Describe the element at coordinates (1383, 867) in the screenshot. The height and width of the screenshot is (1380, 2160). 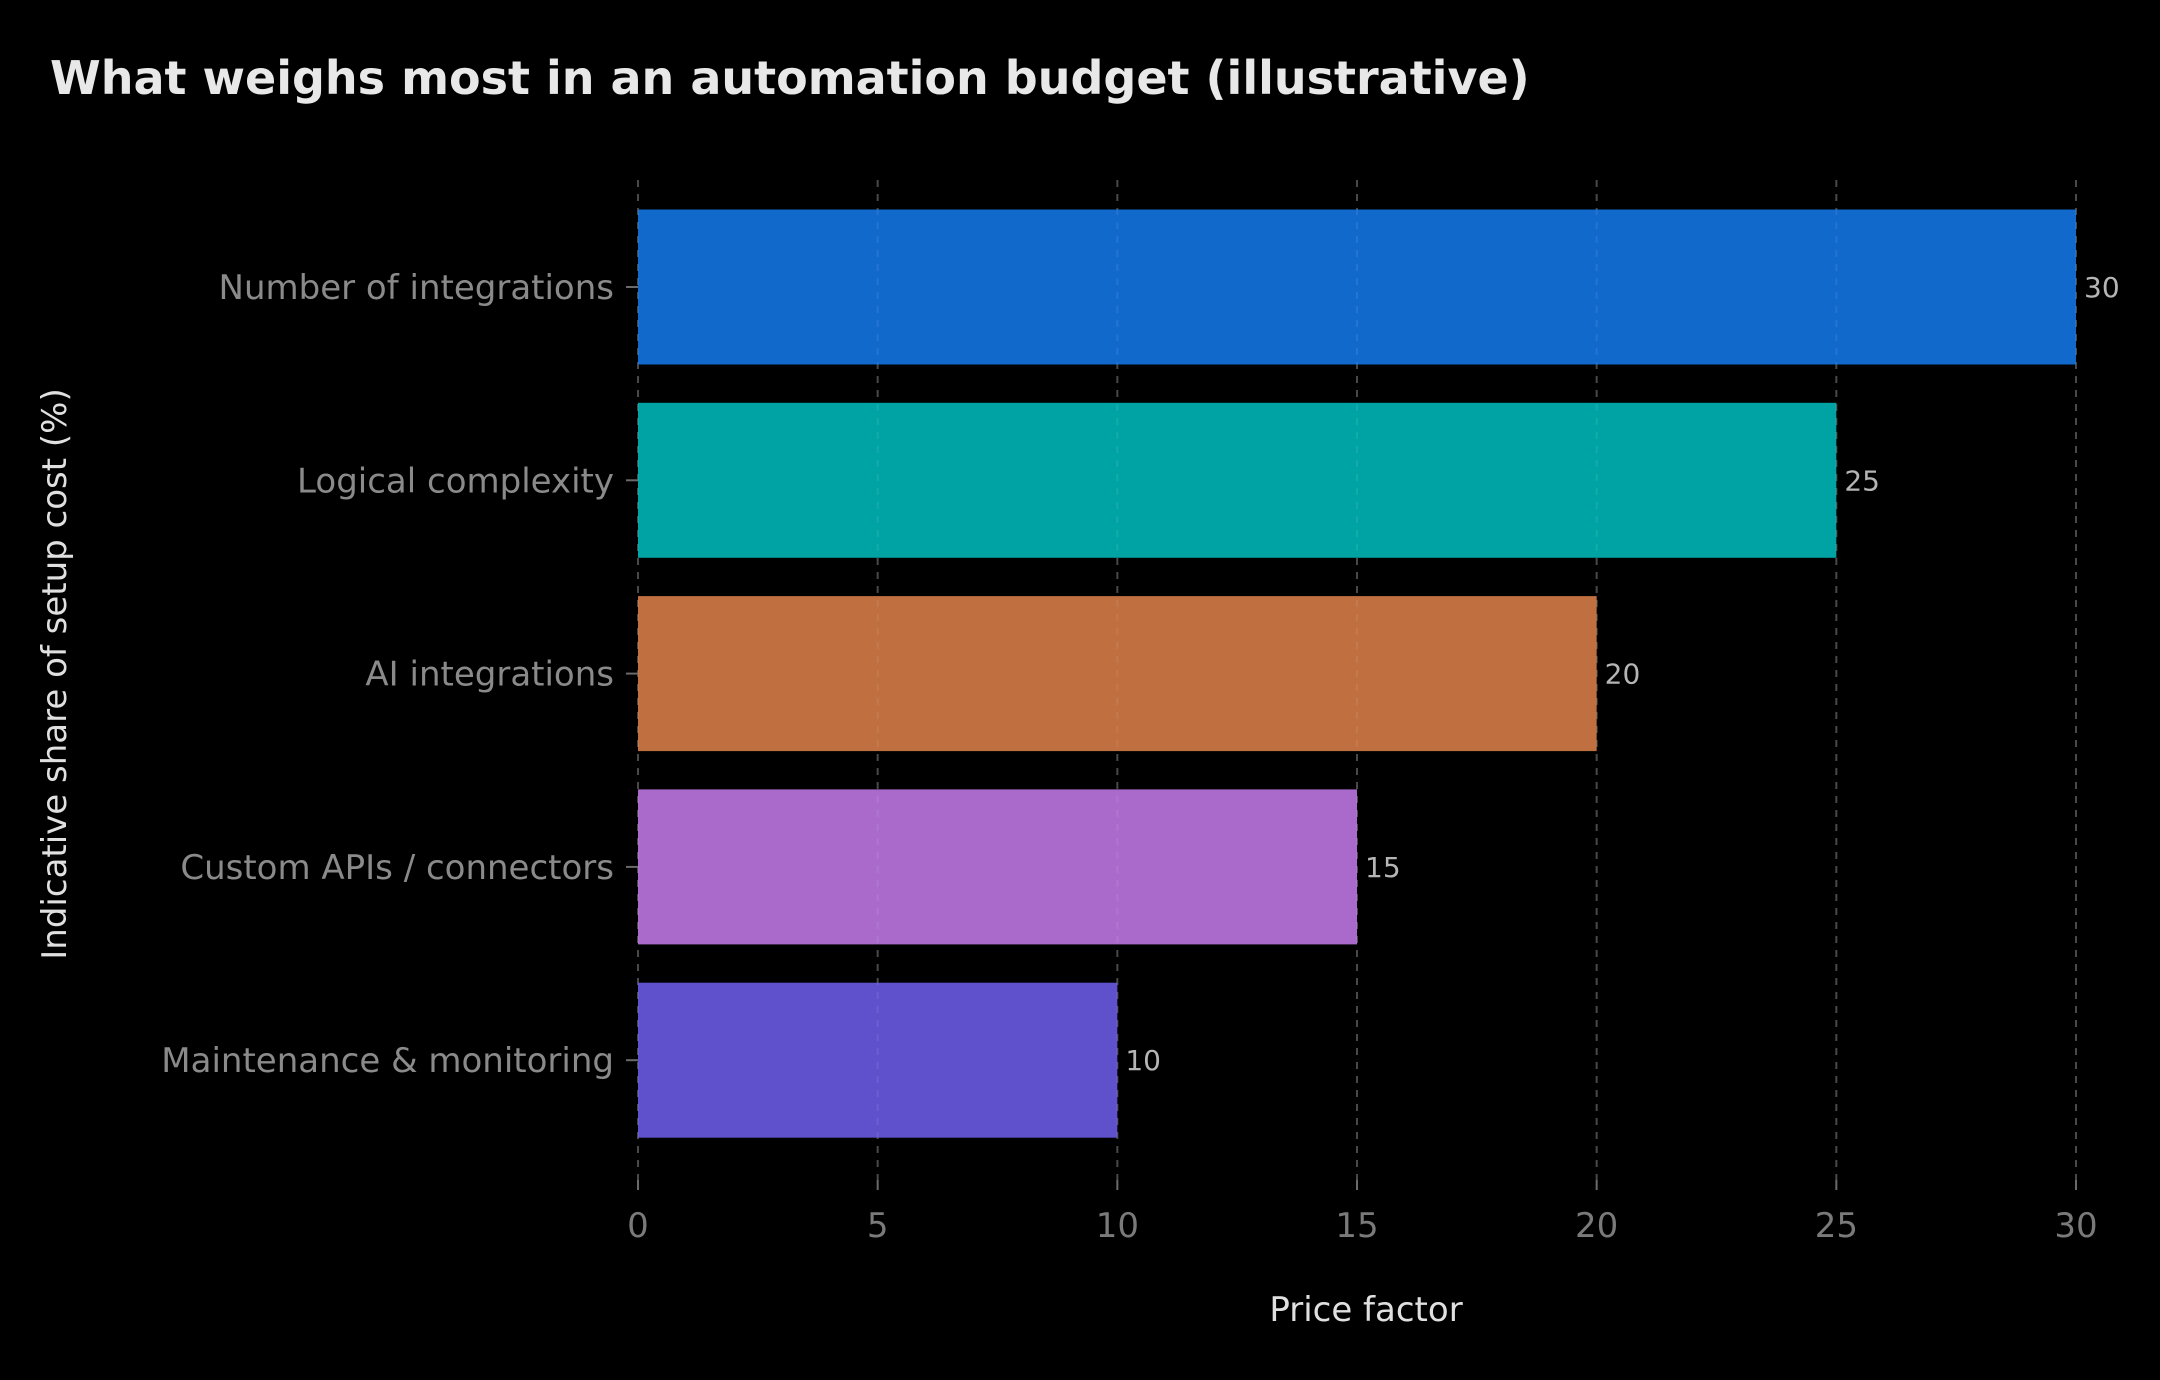
I see `value-label: 15` at that location.